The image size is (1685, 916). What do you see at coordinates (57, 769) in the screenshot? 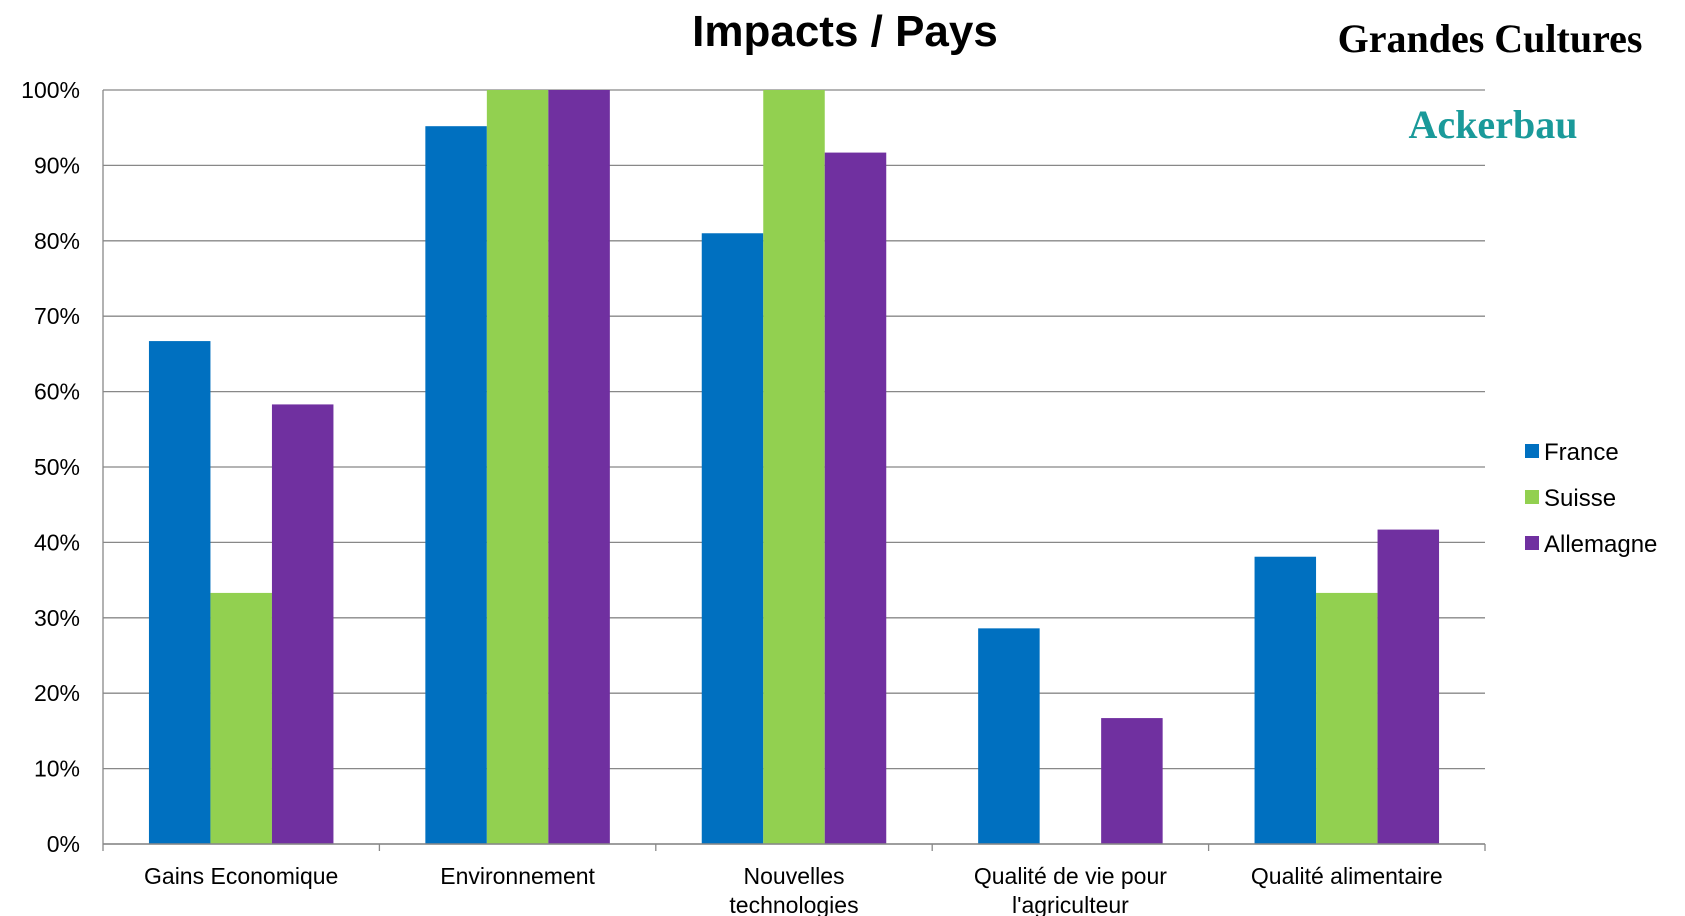
I see `y-tick-label: 10%` at bounding box center [57, 769].